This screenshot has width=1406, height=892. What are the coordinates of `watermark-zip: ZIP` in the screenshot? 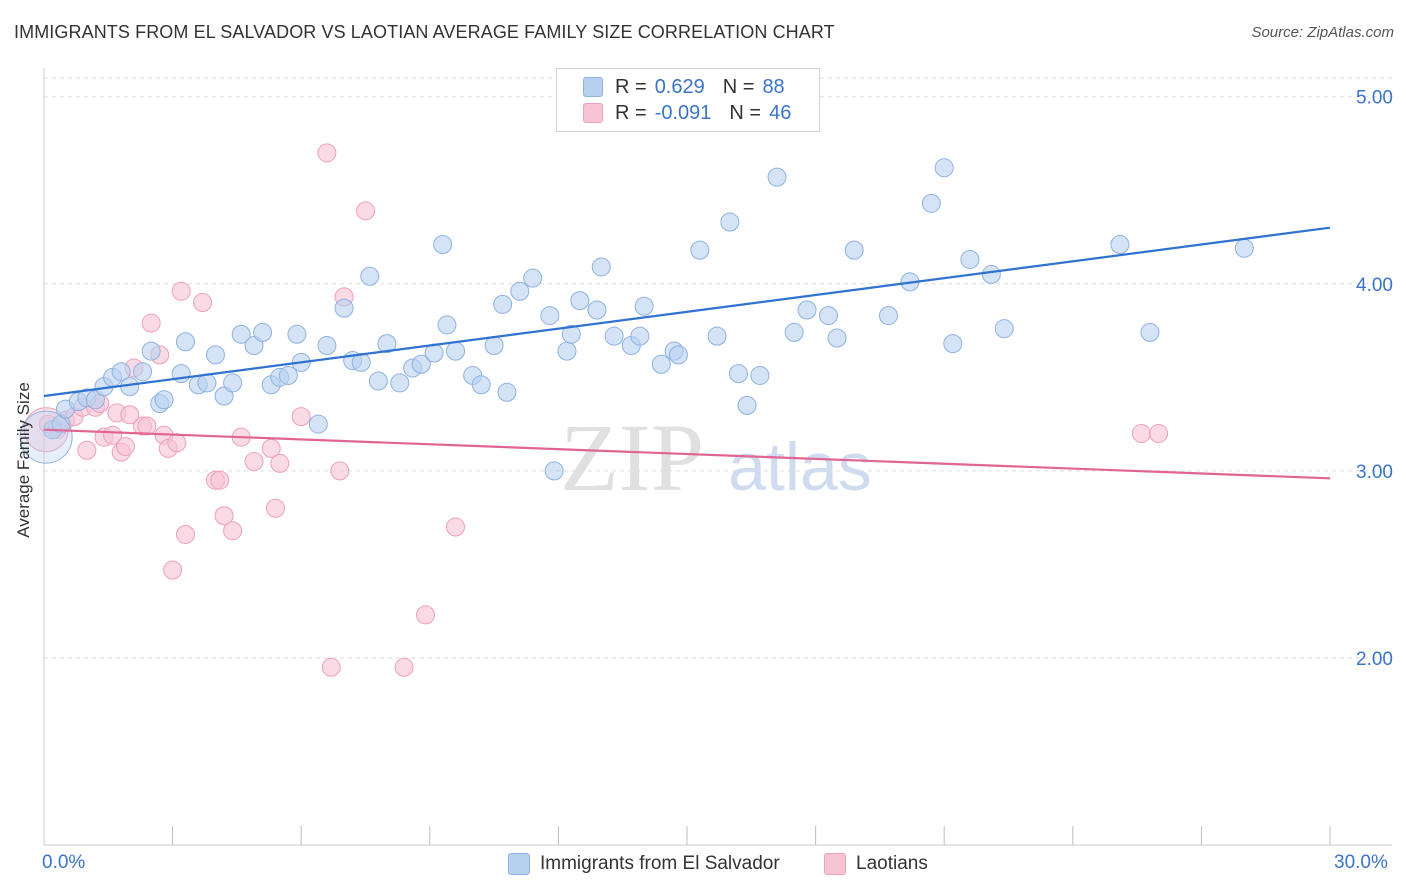 It's located at (632, 457).